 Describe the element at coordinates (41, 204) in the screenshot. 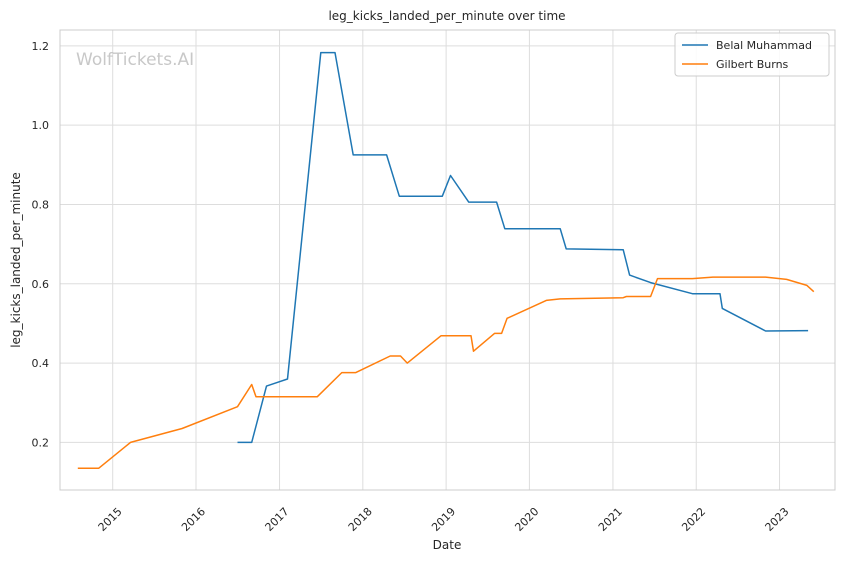

I see `y-tick-label: 0.8` at that location.